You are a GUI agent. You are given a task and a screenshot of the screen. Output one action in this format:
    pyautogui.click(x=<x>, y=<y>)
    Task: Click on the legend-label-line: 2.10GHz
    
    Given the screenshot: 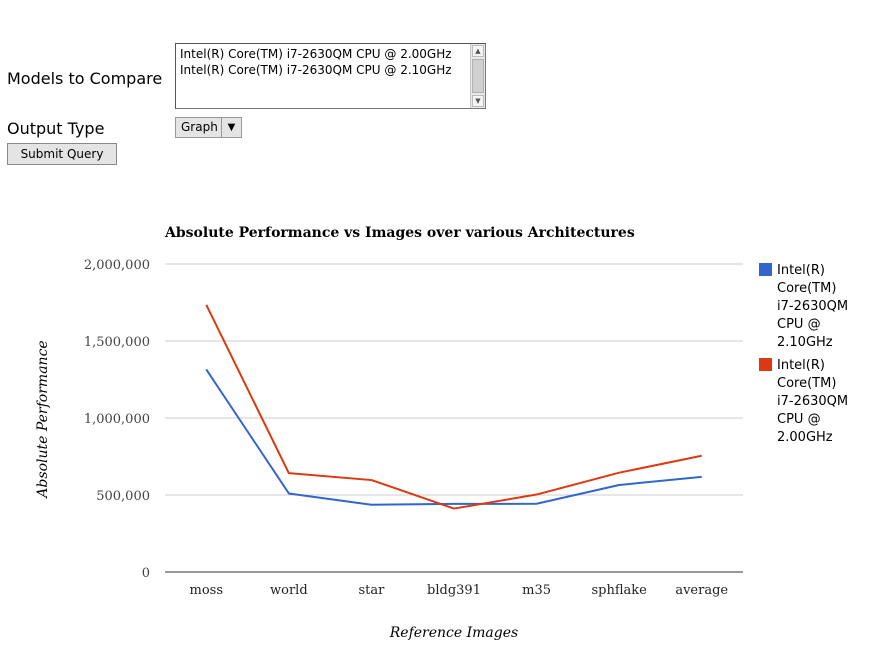 What is the action you would take?
    pyautogui.click(x=805, y=342)
    